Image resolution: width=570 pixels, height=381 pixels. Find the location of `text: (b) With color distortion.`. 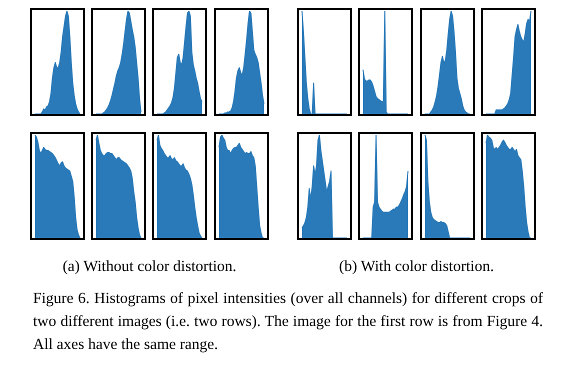

text: (b) With color distortion. is located at coordinates (416, 267).